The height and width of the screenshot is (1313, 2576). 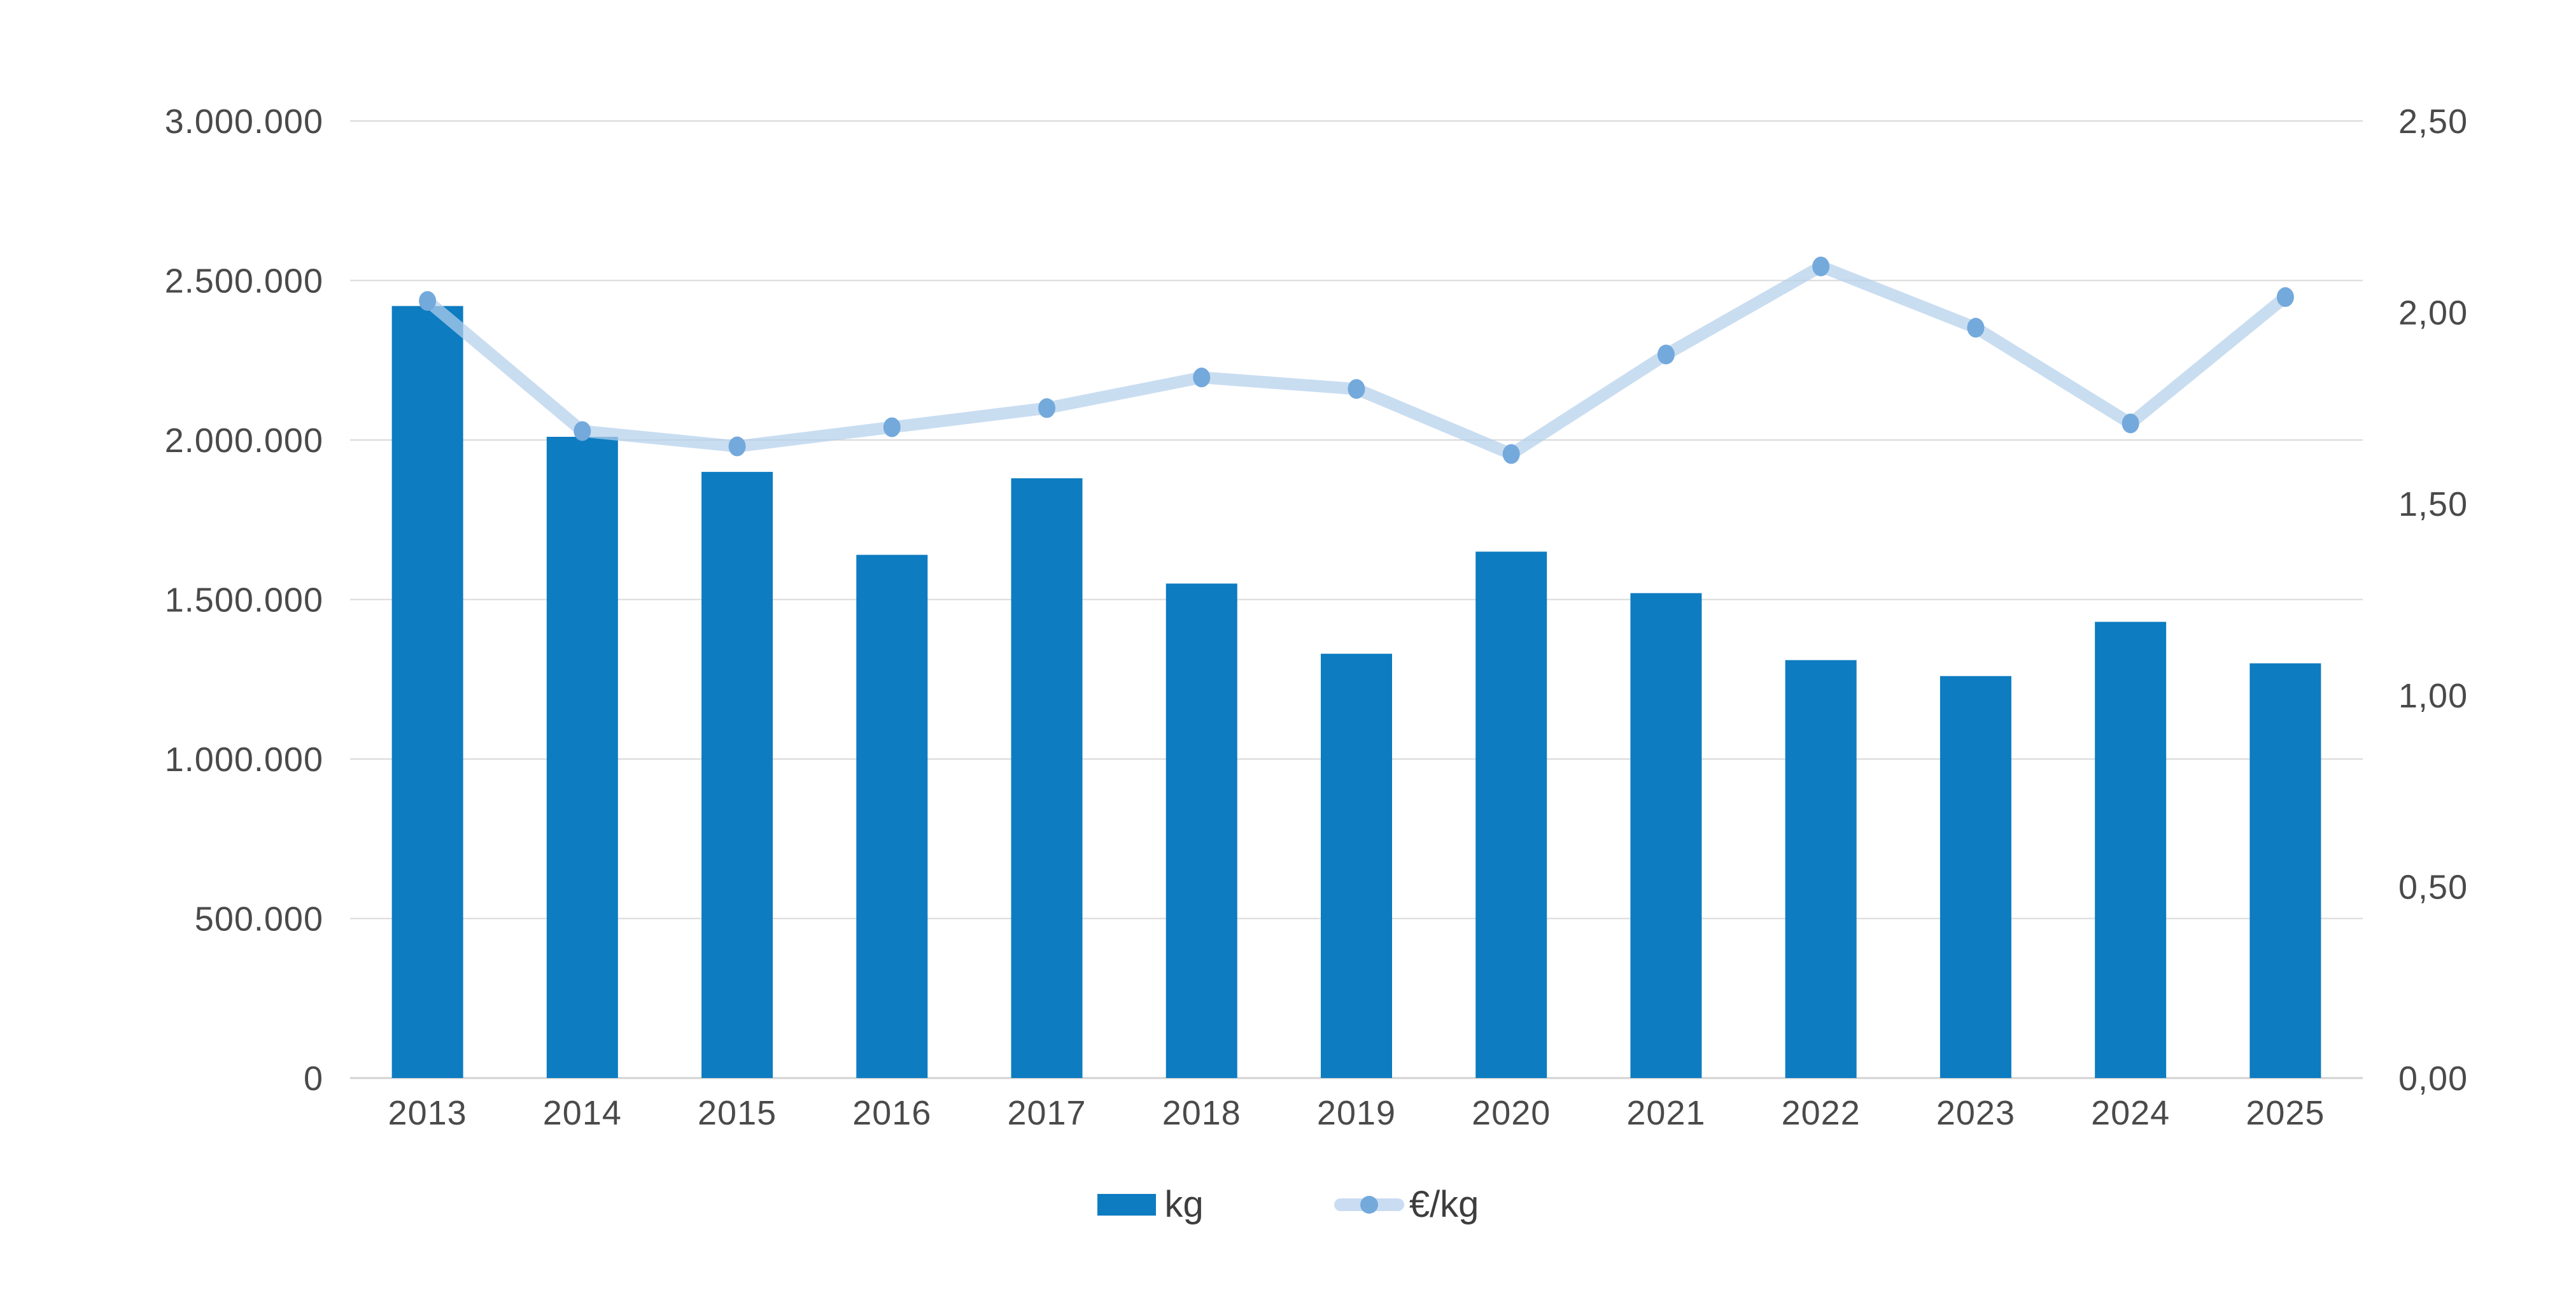 What do you see at coordinates (1406, 1205) in the screenshot?
I see `legend-item-eur-per-kg: €/kg` at bounding box center [1406, 1205].